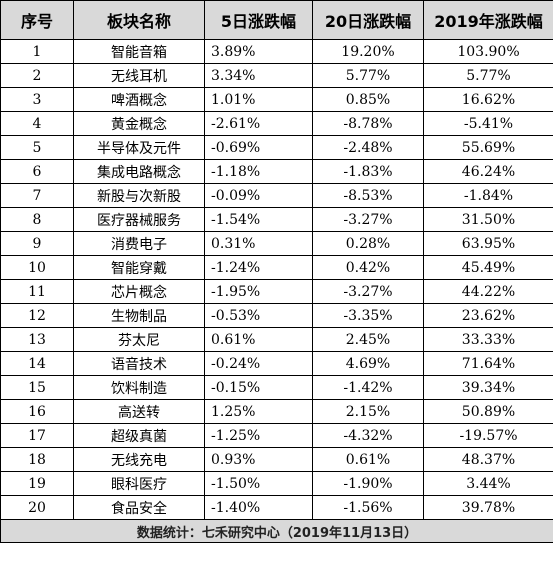 Image resolution: width=553 pixels, height=562 pixels. I want to click on cell-sector-name: 智能穿戴, so click(139, 267).